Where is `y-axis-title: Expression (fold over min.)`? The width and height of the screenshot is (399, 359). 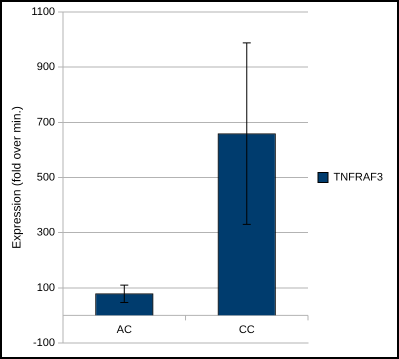 y-axis-title: Expression (fold over min.) is located at coordinates (17, 177).